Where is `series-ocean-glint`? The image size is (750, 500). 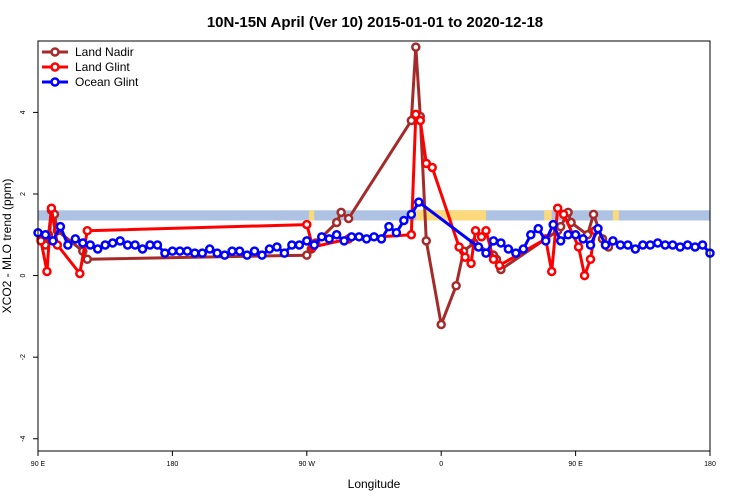 series-ocean-glint is located at coordinates (374, 228).